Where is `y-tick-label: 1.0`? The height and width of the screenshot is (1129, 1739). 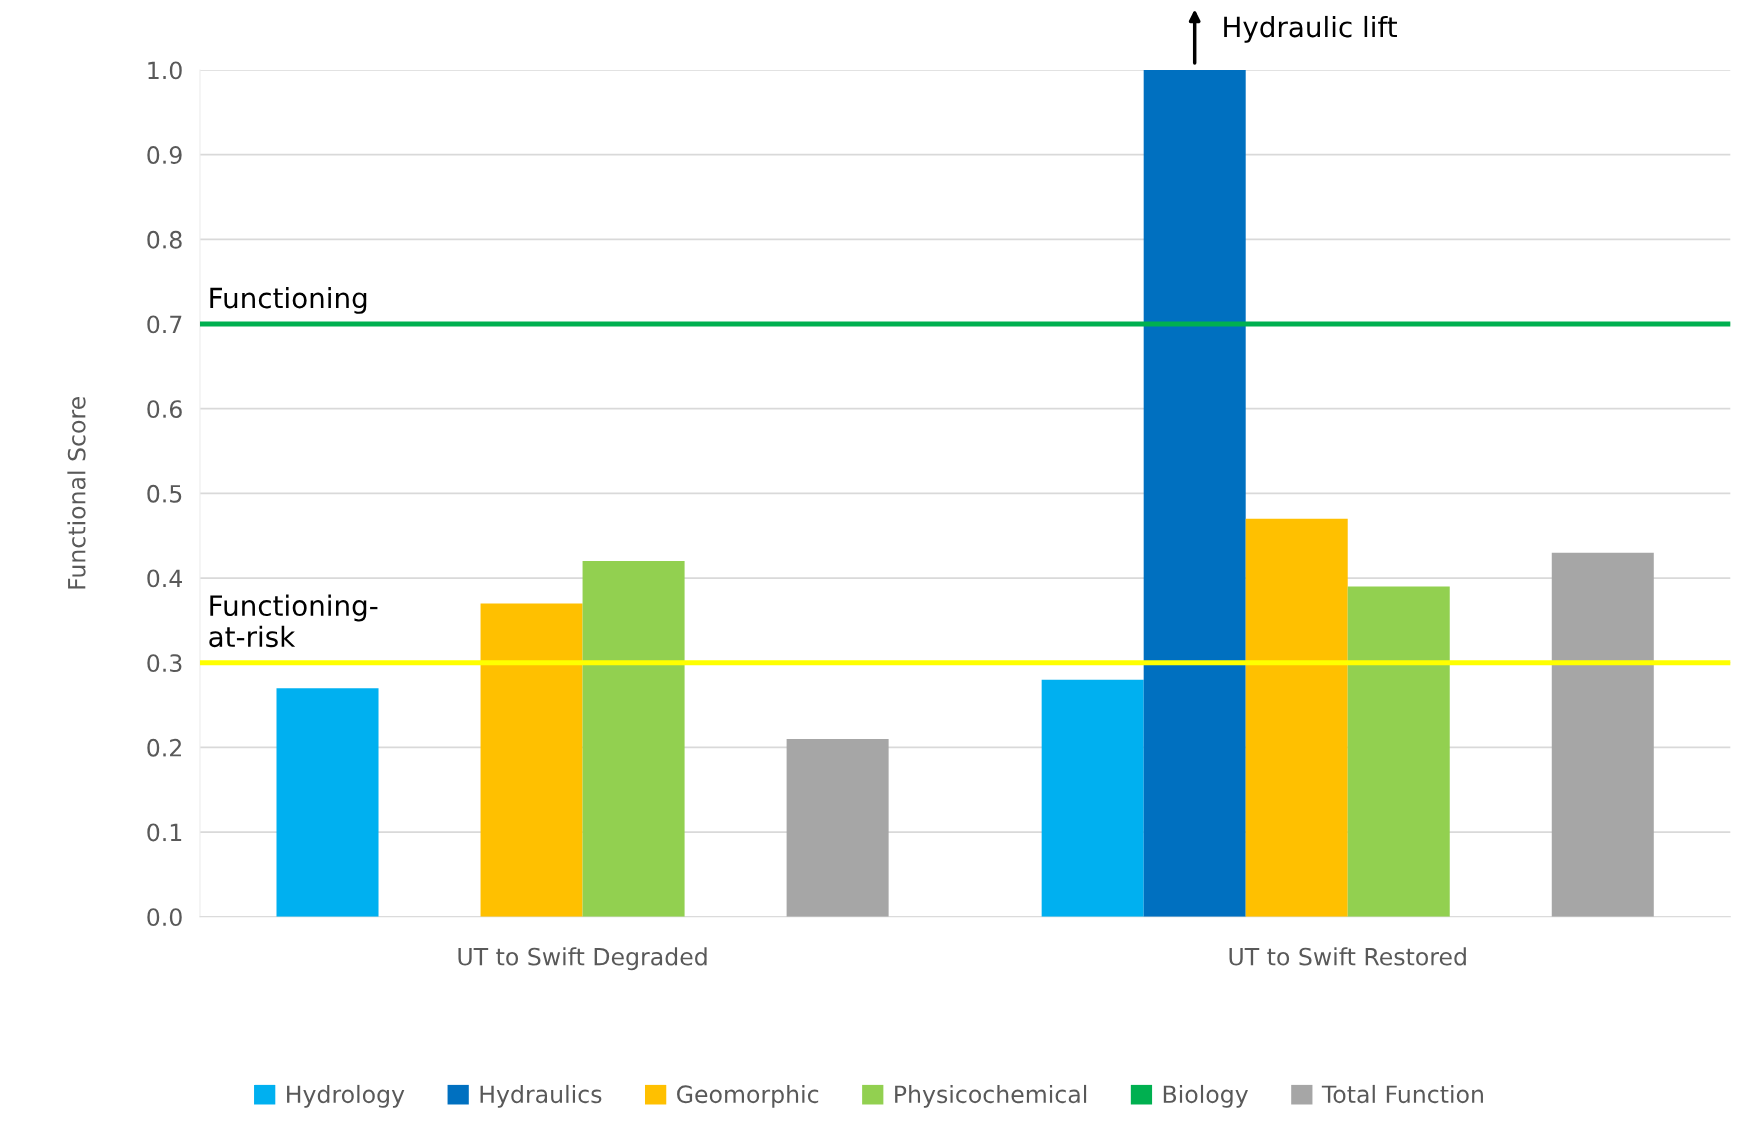
y-tick-label: 1.0 is located at coordinates (165, 70).